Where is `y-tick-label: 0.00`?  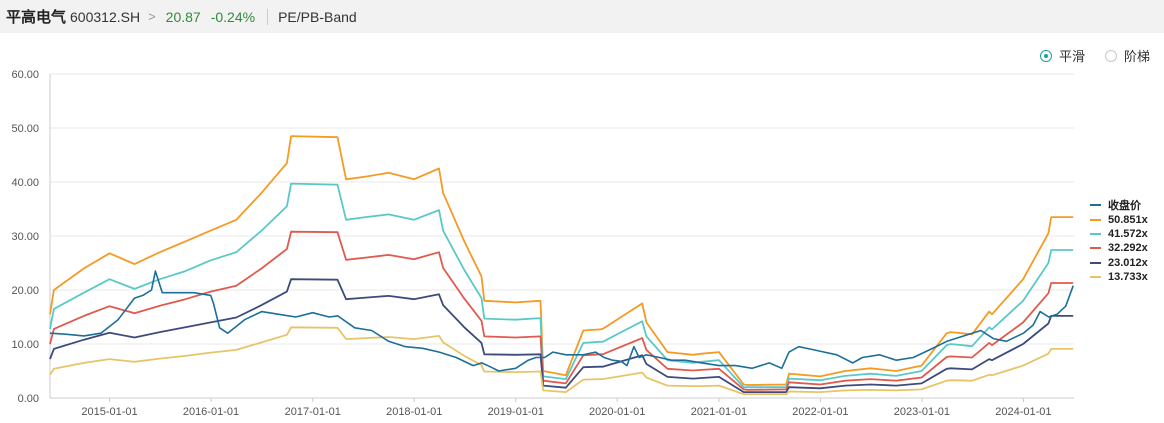
y-tick-label: 0.00 is located at coordinates (28, 399).